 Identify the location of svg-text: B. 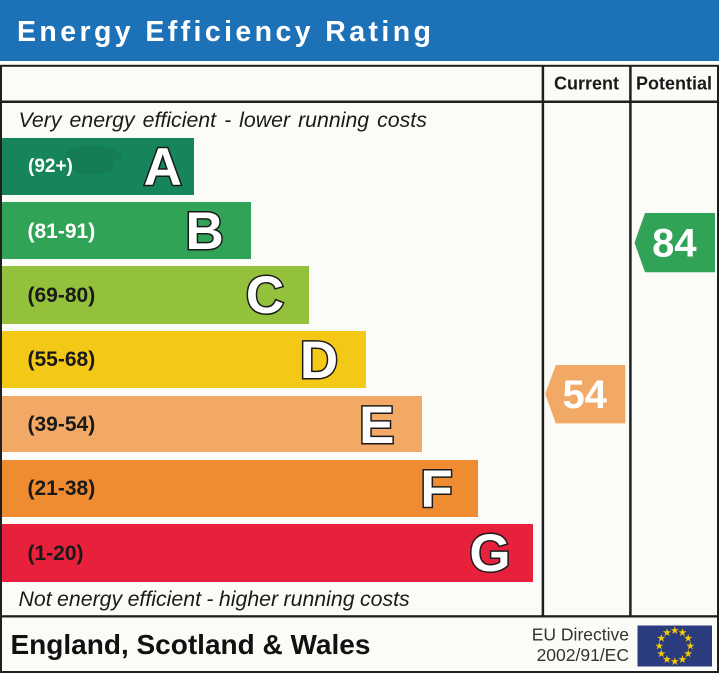
(205, 231).